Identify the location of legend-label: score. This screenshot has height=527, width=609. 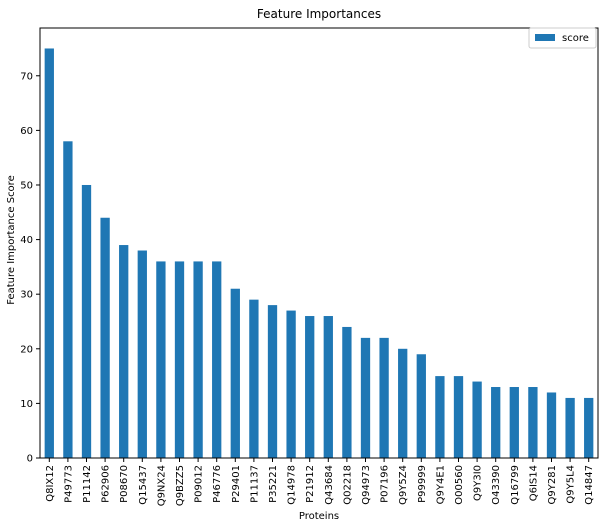
(575, 38).